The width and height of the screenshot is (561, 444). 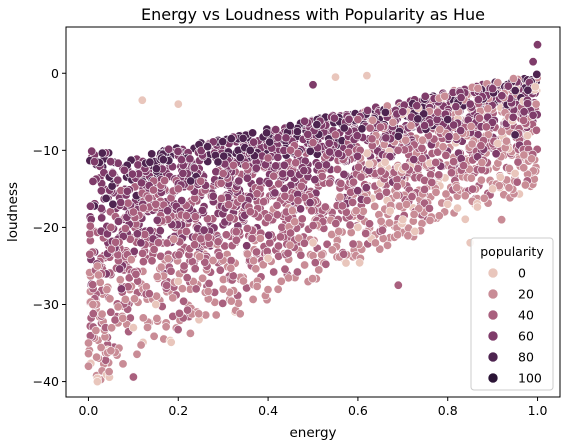 What do you see at coordinates (526, 315) in the screenshot?
I see `legend-label: 40` at bounding box center [526, 315].